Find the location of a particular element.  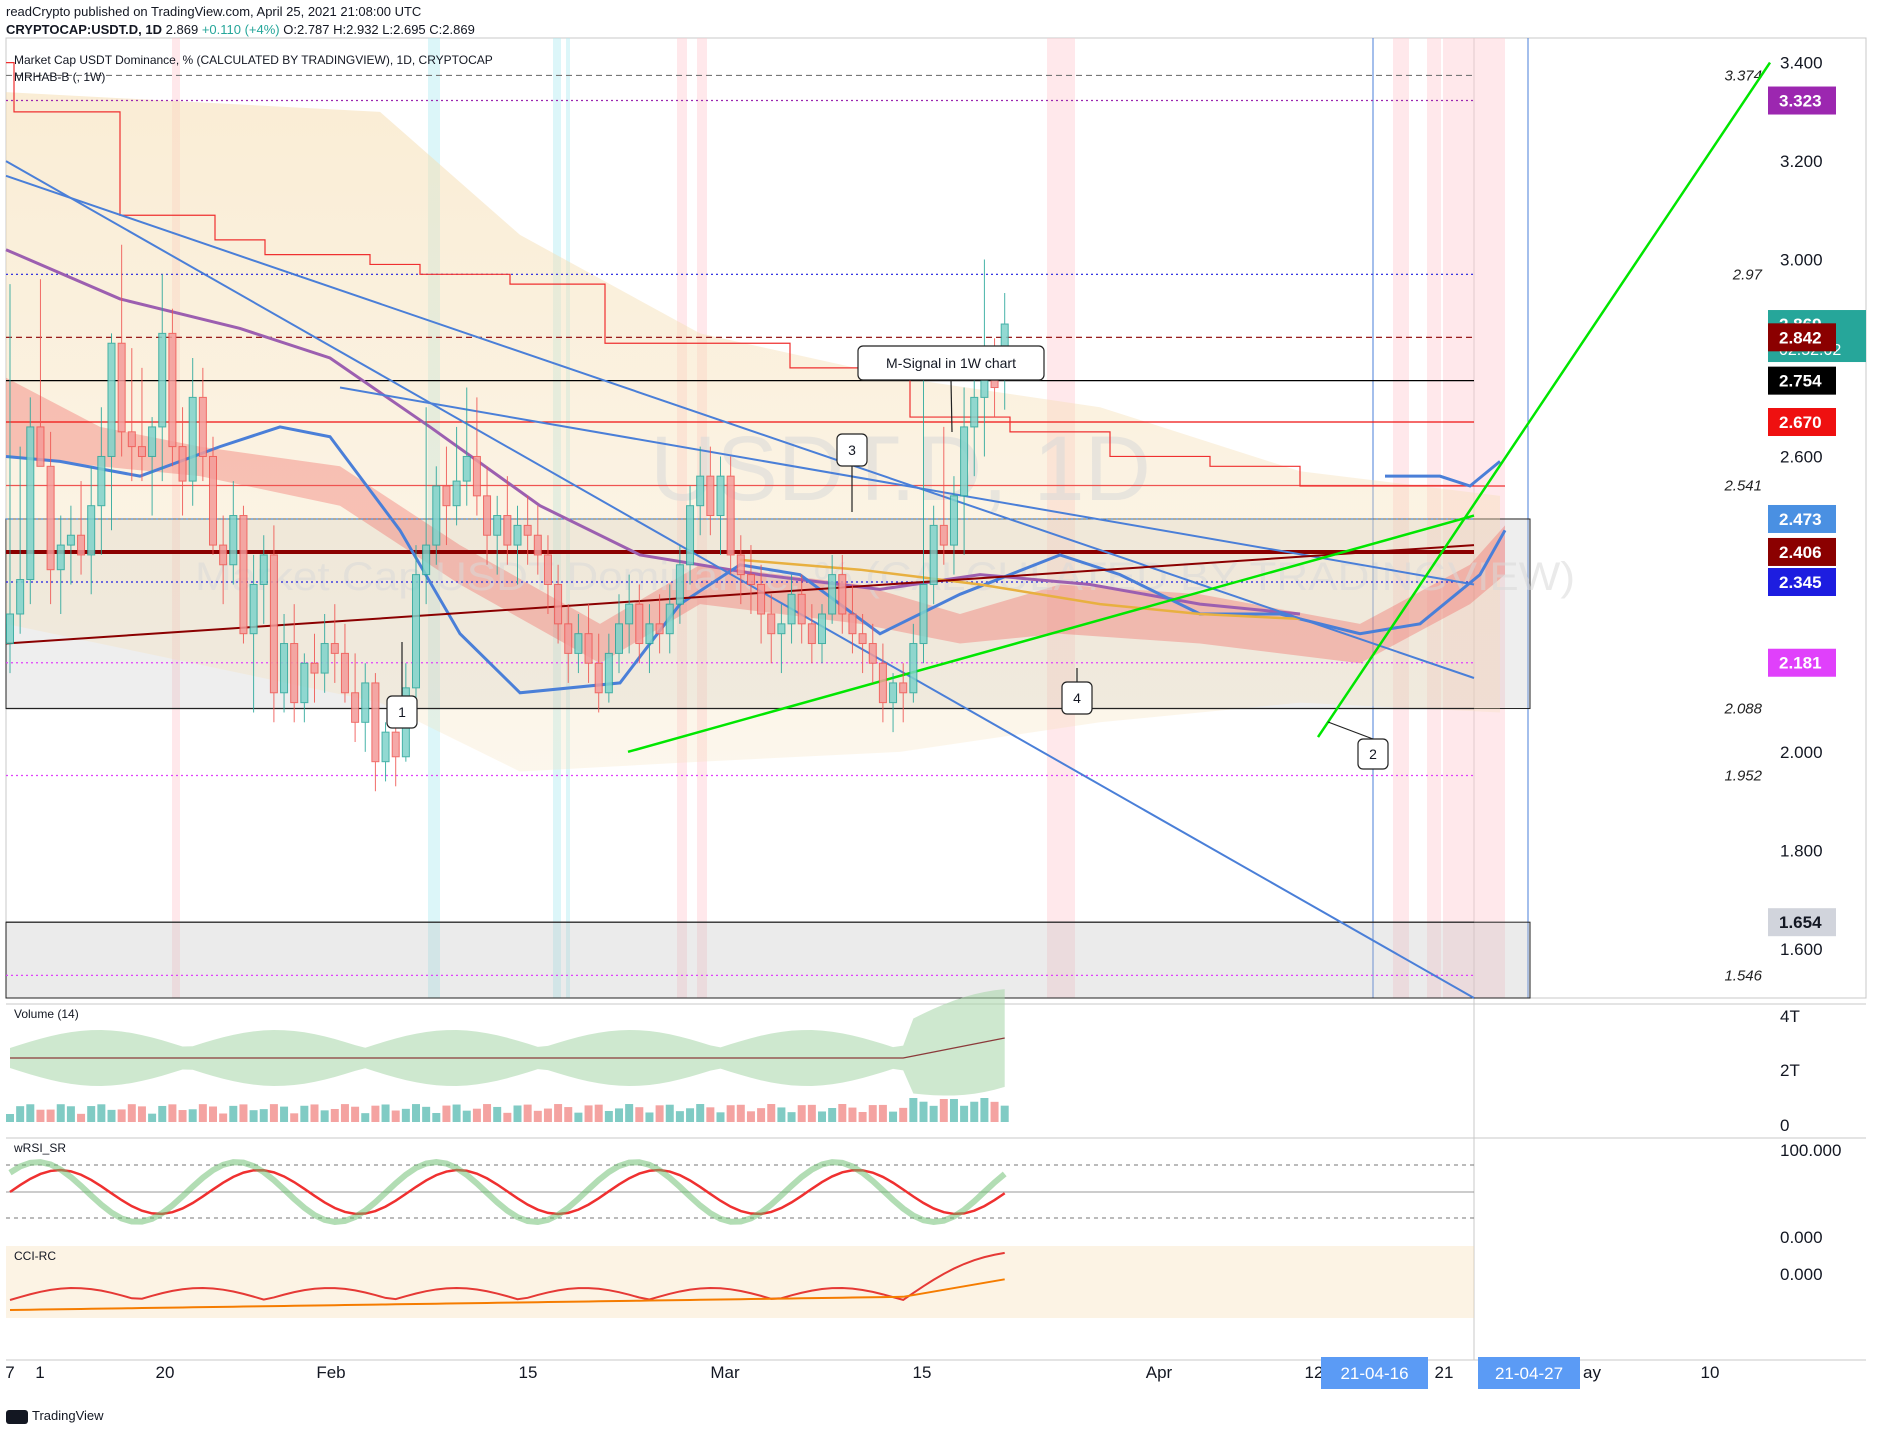

tradingview-footer: TradingView is located at coordinates (55, 1416).